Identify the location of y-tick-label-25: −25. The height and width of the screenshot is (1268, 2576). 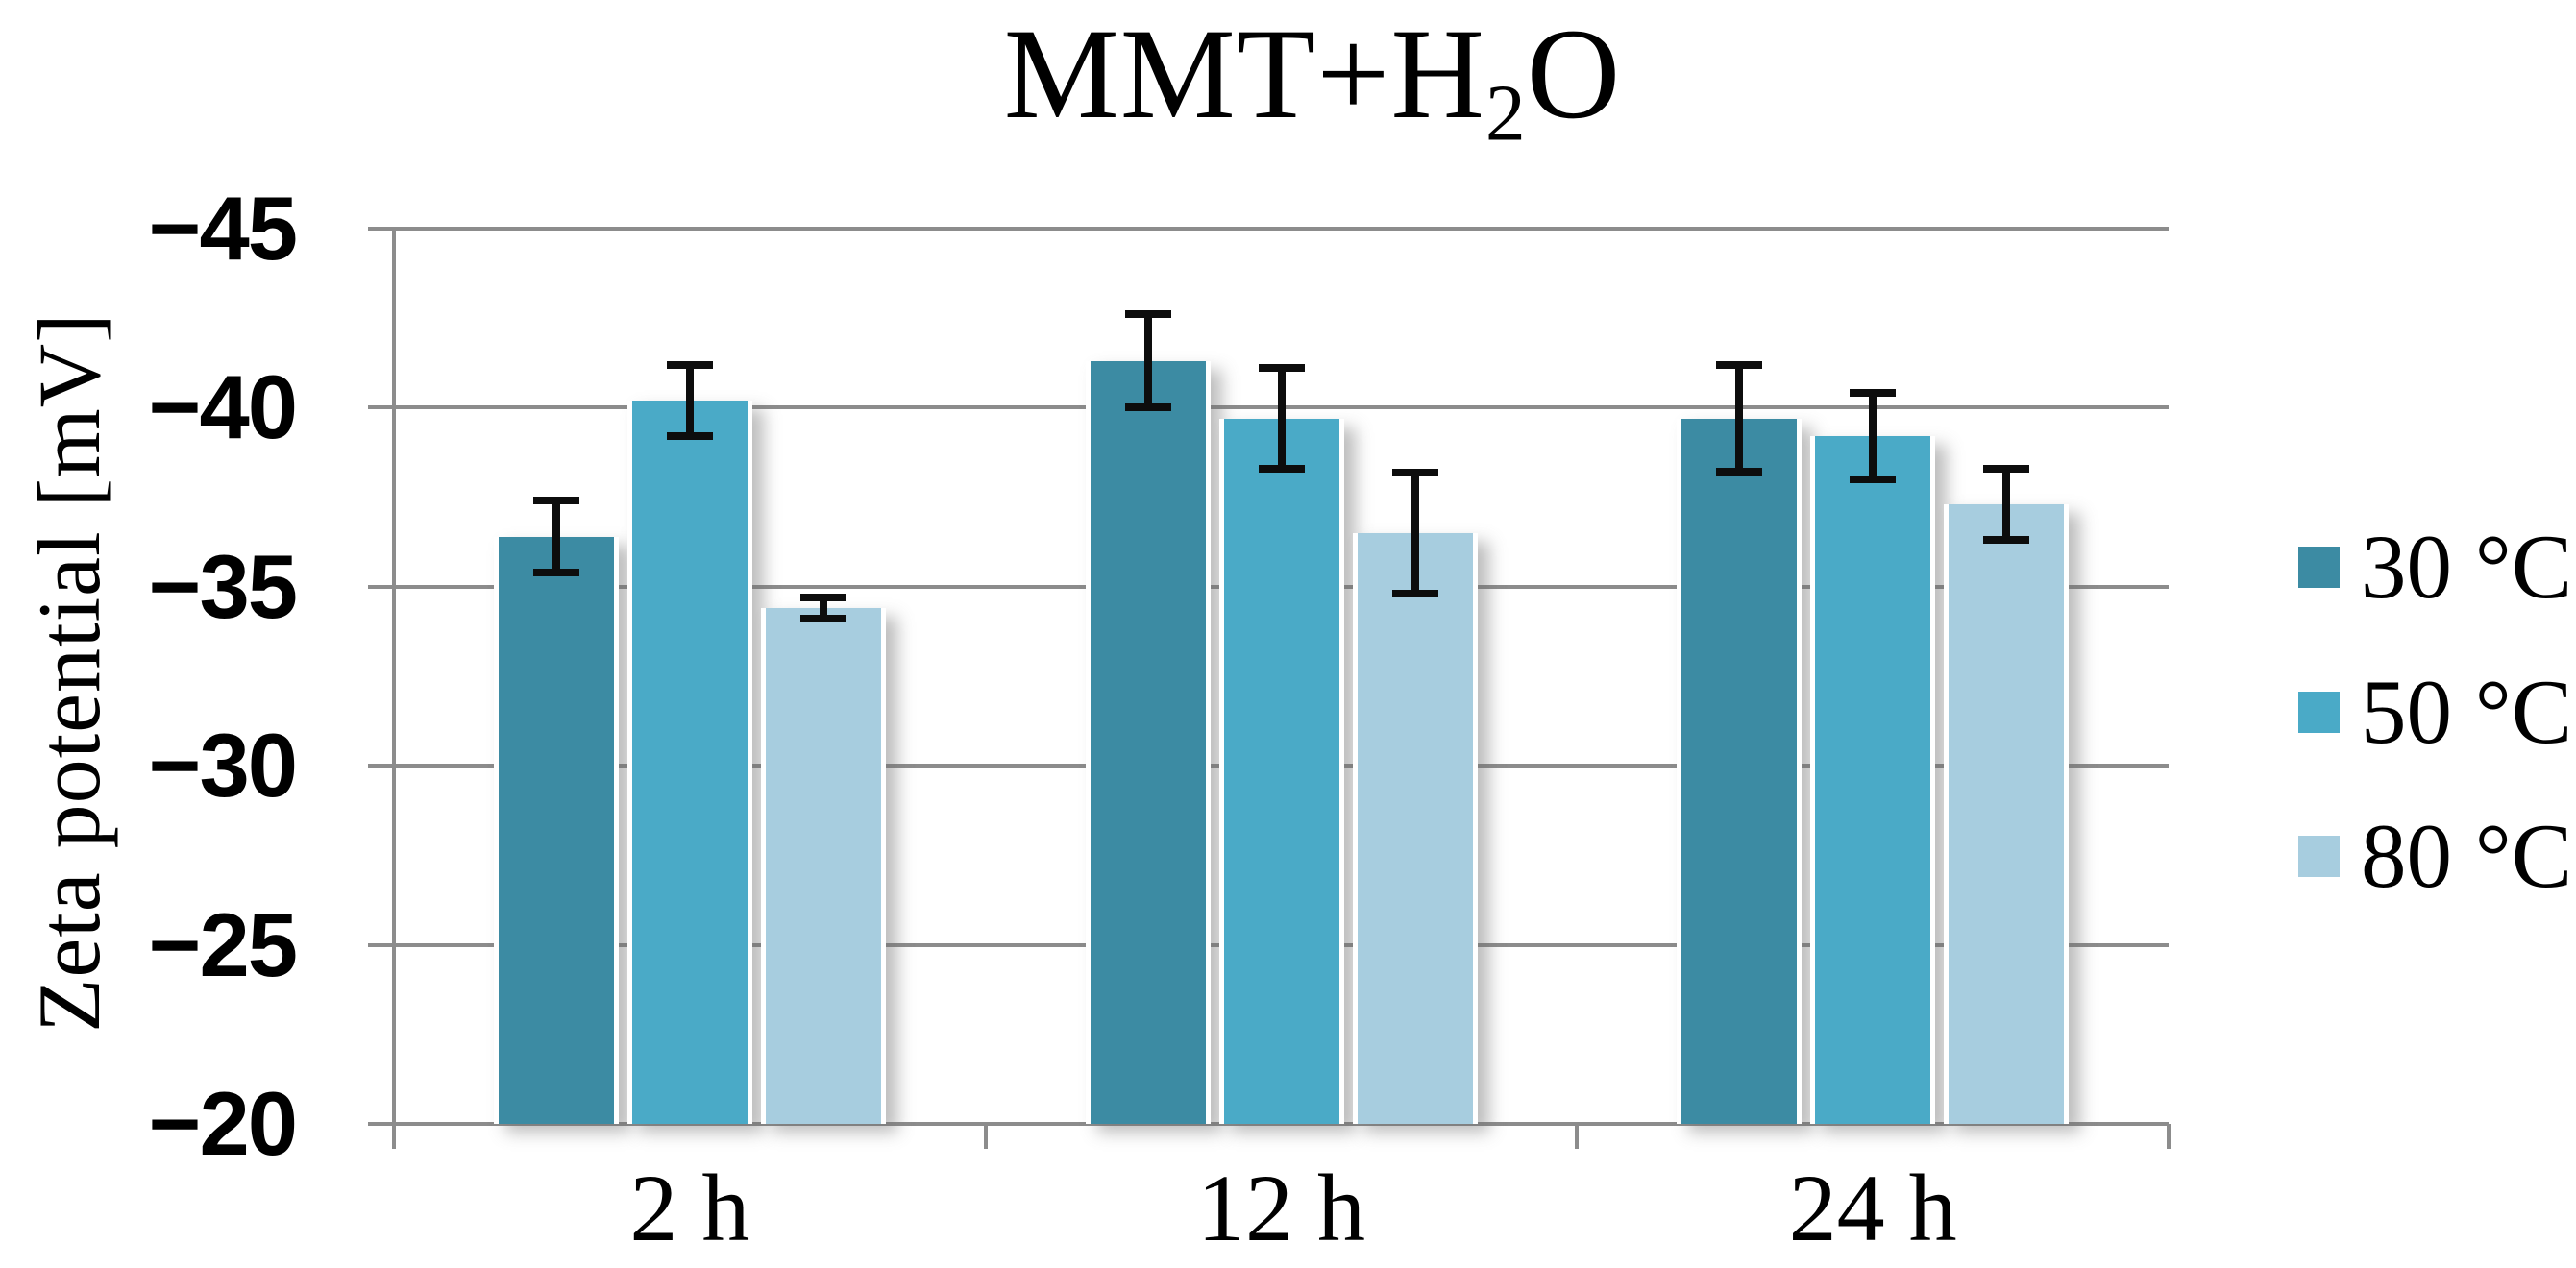
(223, 944).